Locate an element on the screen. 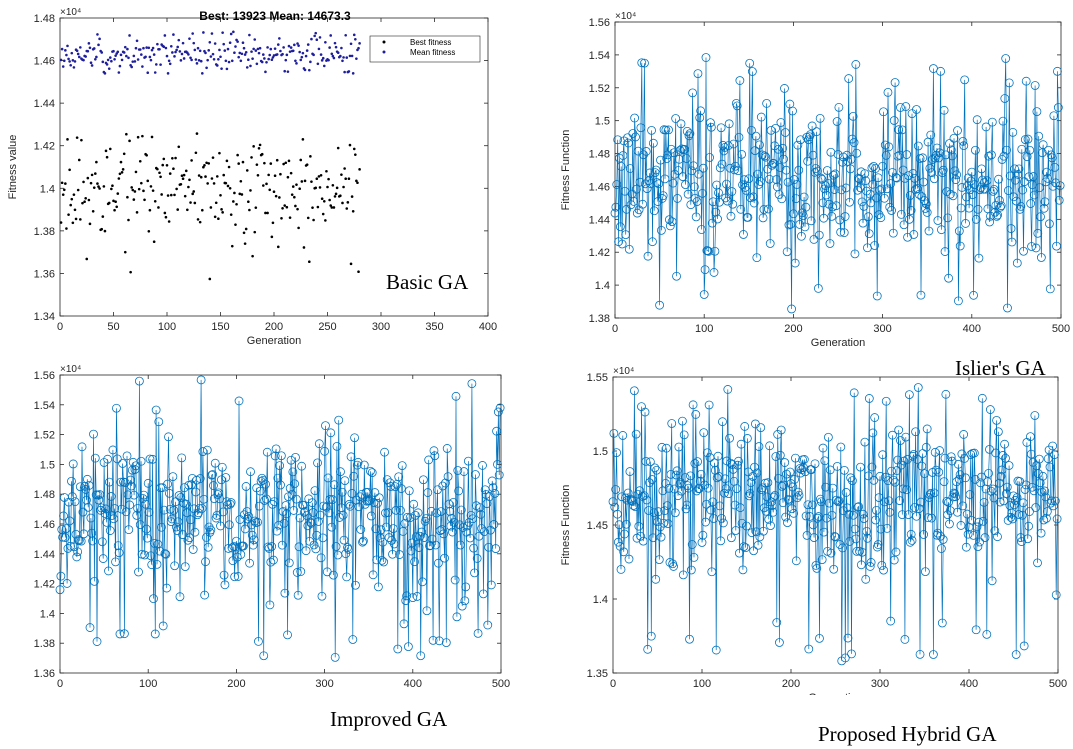 The width and height of the screenshot is (1073, 749). y-tick-label: 1.36 is located at coordinates (44, 674).